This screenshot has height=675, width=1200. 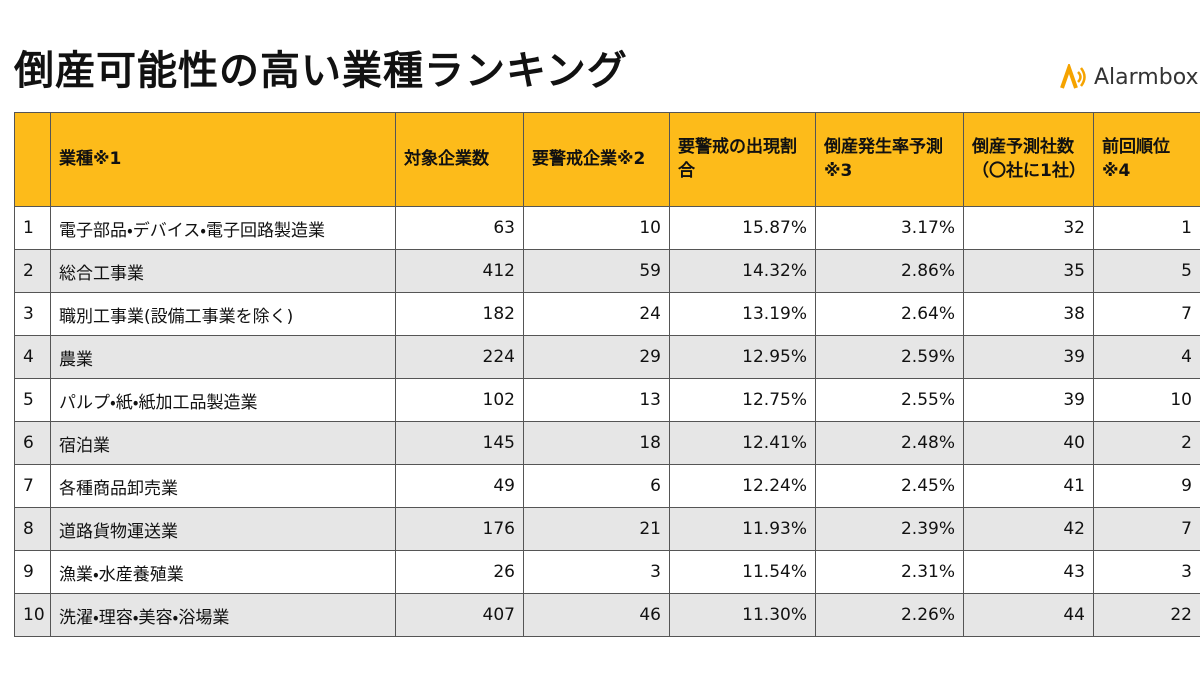 I want to click on table-cell: 407, so click(x=459, y=615).